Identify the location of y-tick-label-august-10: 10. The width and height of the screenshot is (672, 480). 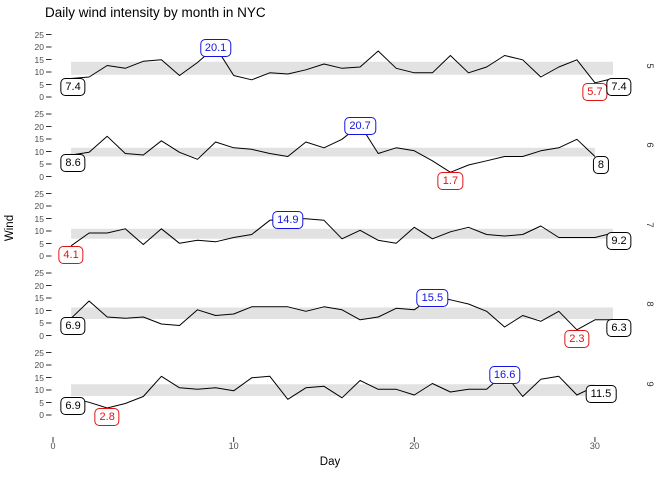
(39, 310).